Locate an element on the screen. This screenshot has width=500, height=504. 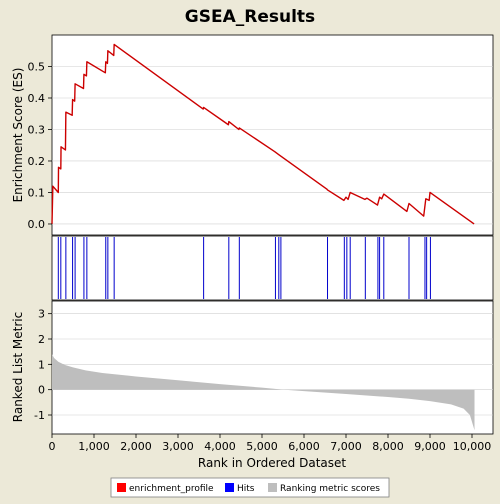
metric-y-tick-label: 2 is located at coordinates (41, 339).